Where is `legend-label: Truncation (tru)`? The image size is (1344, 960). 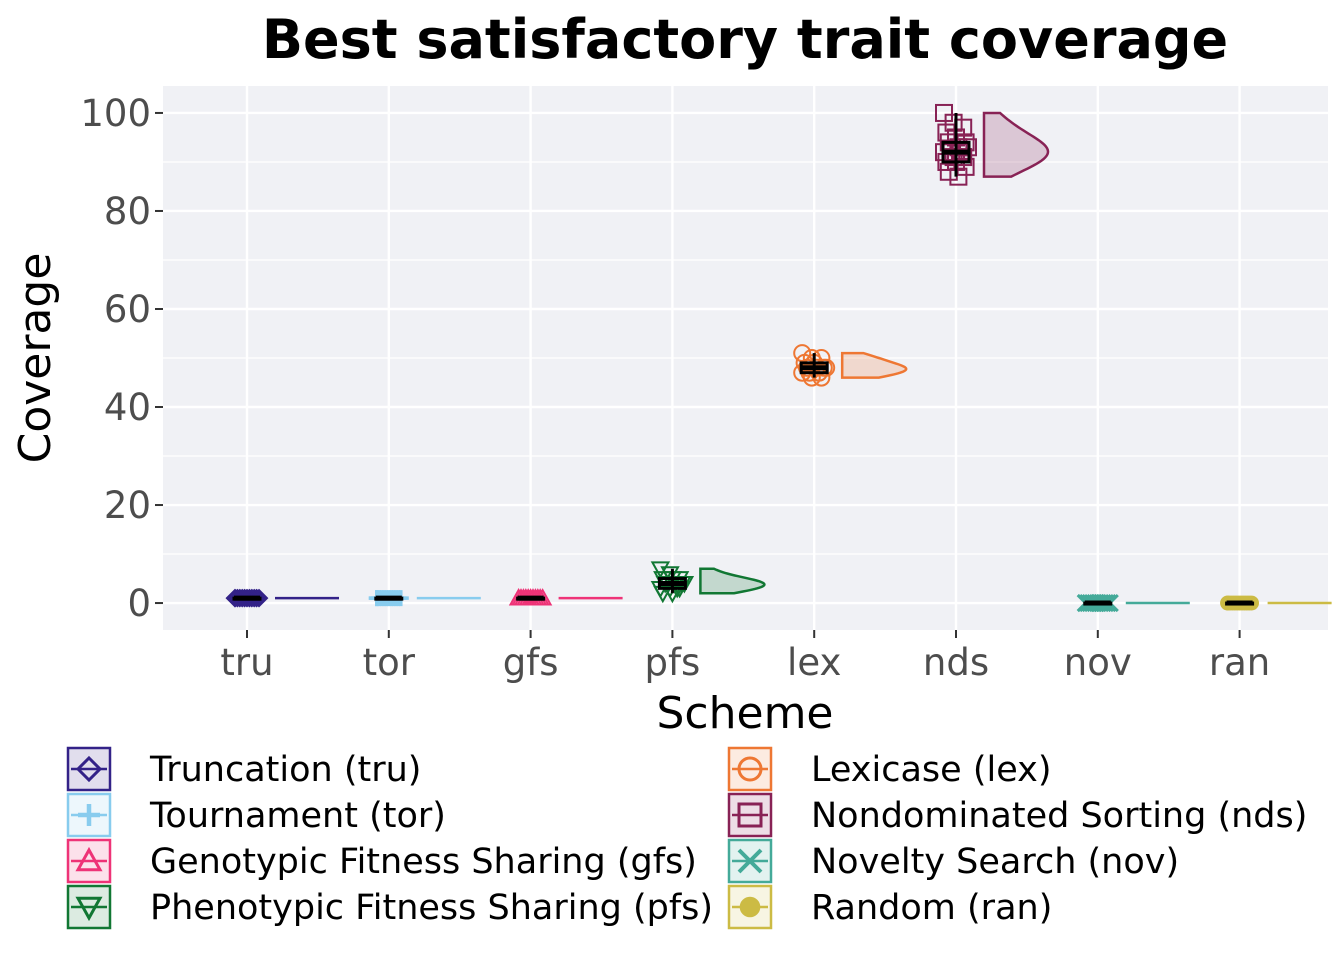 legend-label: Truncation (tru) is located at coordinates (285, 770).